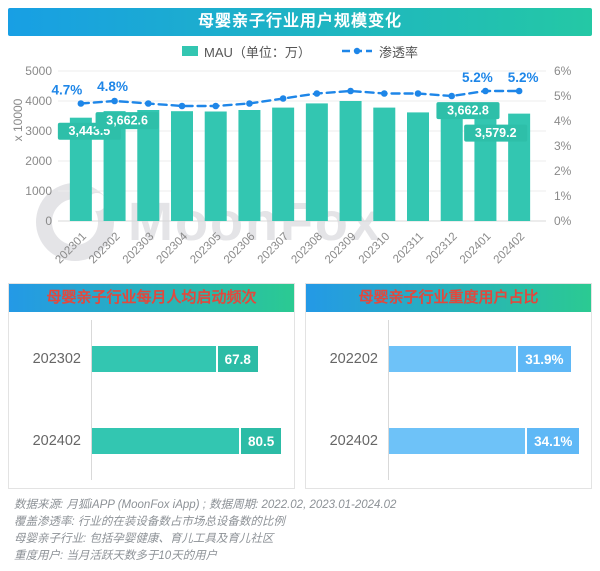 This screenshot has height=571, width=600. What do you see at coordinates (105, 249) in the screenshot?
I see `x-tick: 202302` at bounding box center [105, 249].